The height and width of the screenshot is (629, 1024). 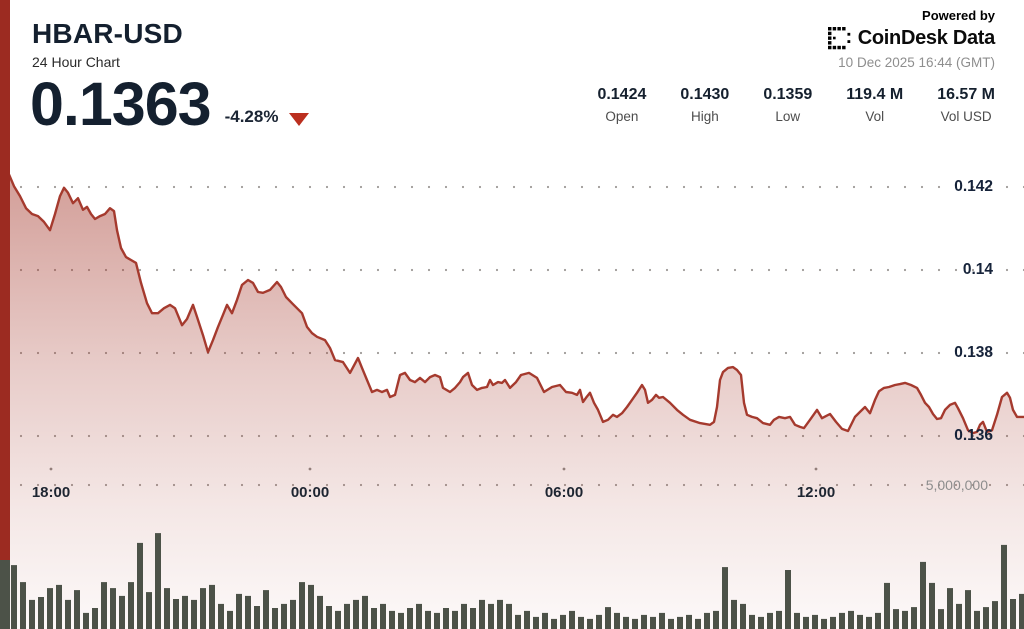 I want to click on stat-volume: 119.4 M Vol, so click(x=874, y=105).